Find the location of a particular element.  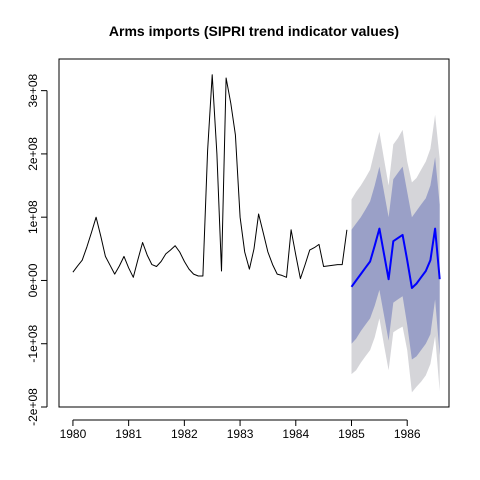

y-tick-label: 2e+08 is located at coordinates (33, 154).